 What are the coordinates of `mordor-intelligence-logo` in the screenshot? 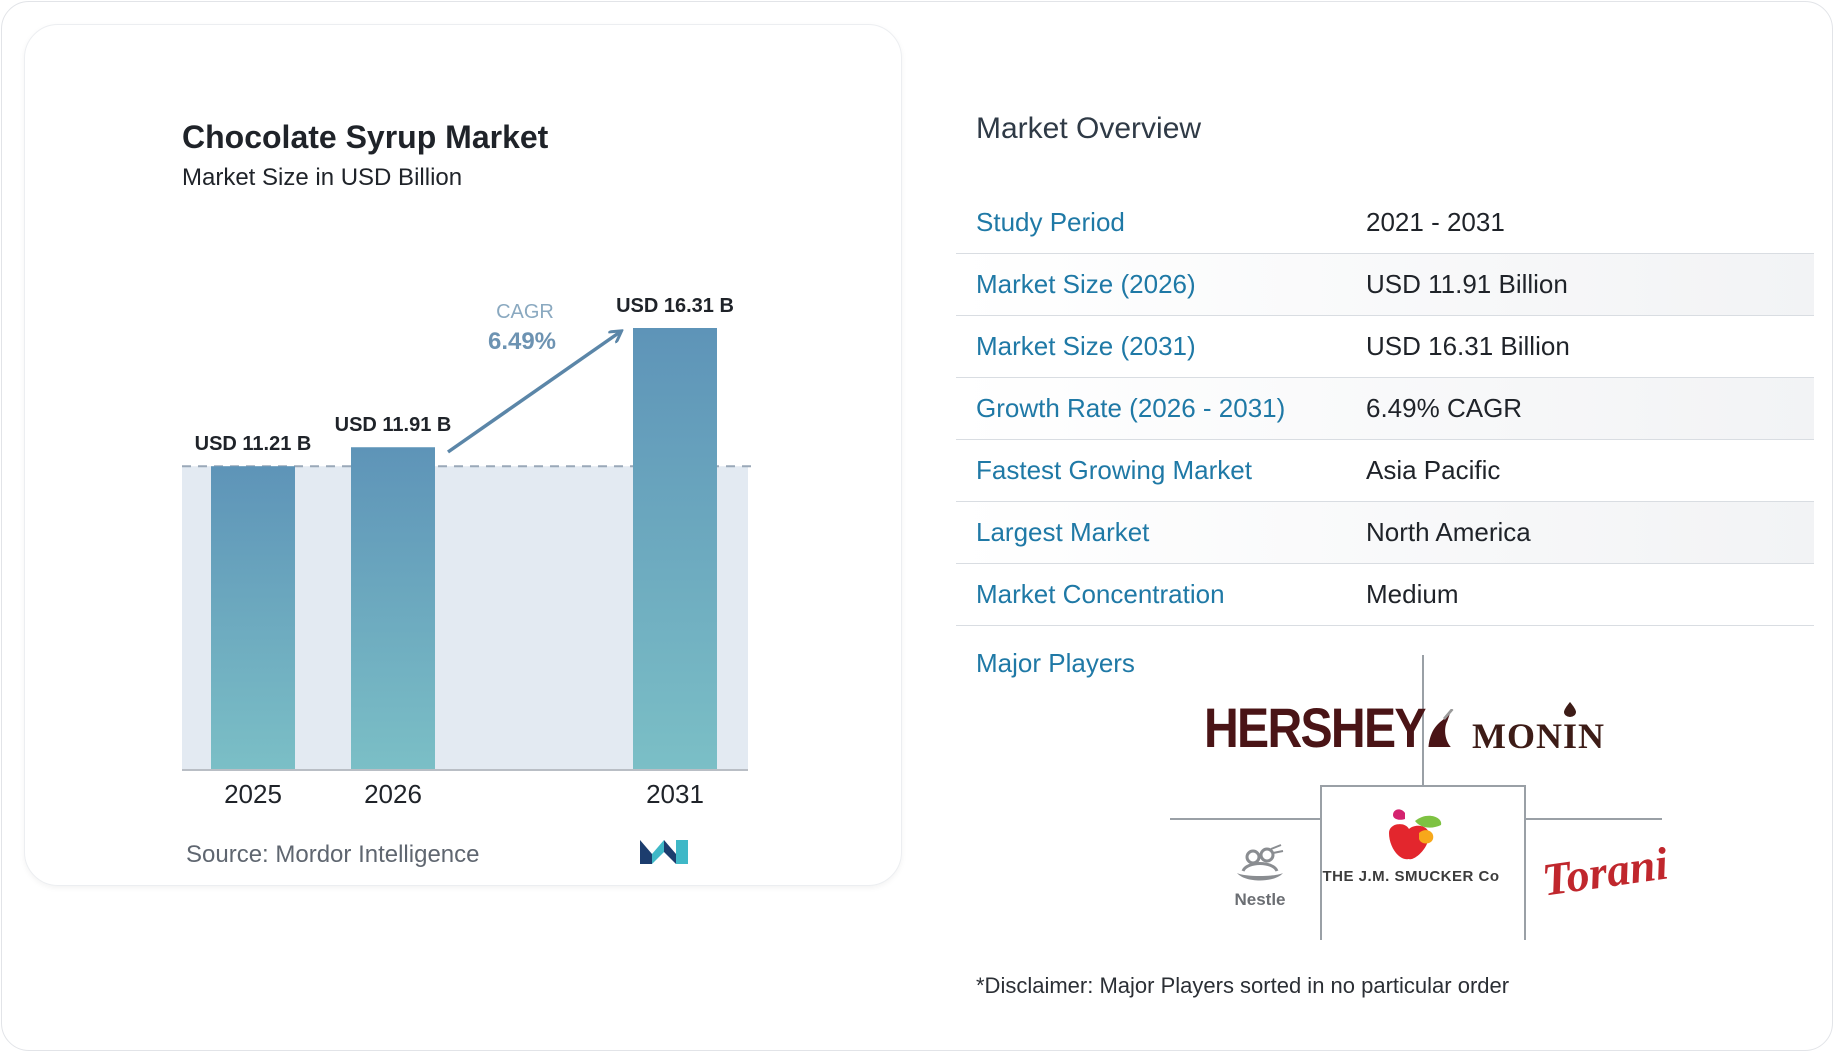 It's located at (664, 852).